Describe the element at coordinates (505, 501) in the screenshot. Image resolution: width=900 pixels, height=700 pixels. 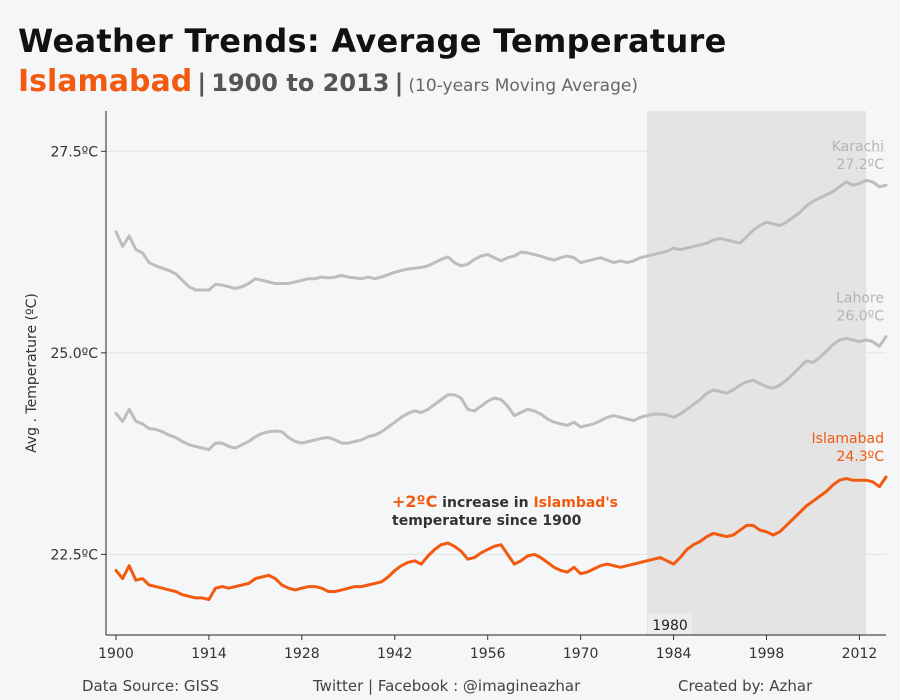
I see `annotation-line1: +2ºC increase in Islambad's` at that location.